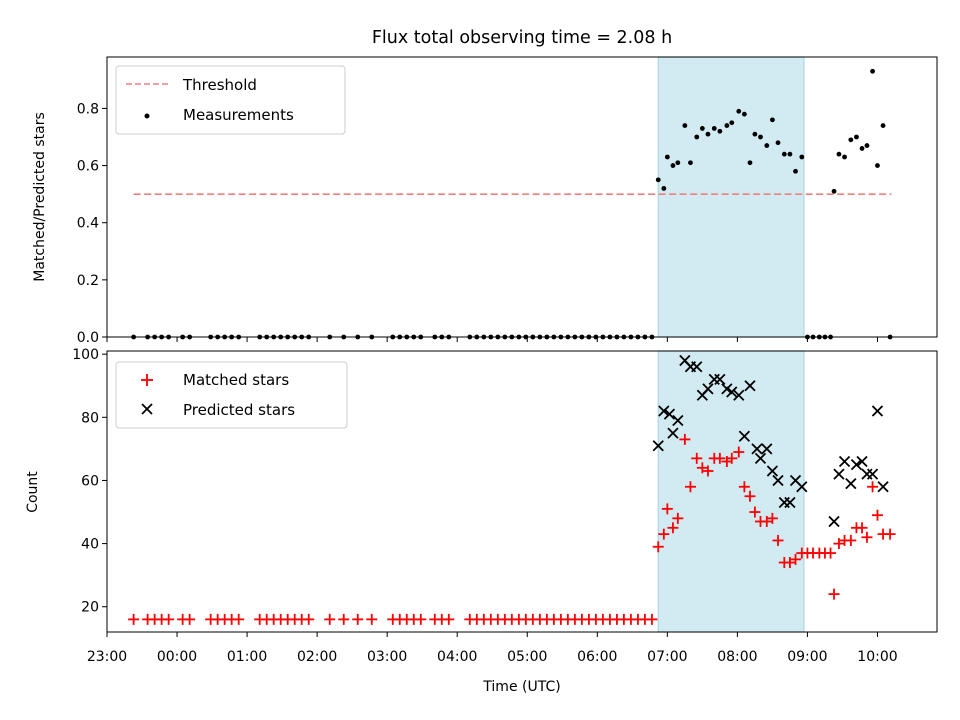 The height and width of the screenshot is (720, 960). I want to click on bottom-legend: Matched stars Predicted stars, so click(231, 395).